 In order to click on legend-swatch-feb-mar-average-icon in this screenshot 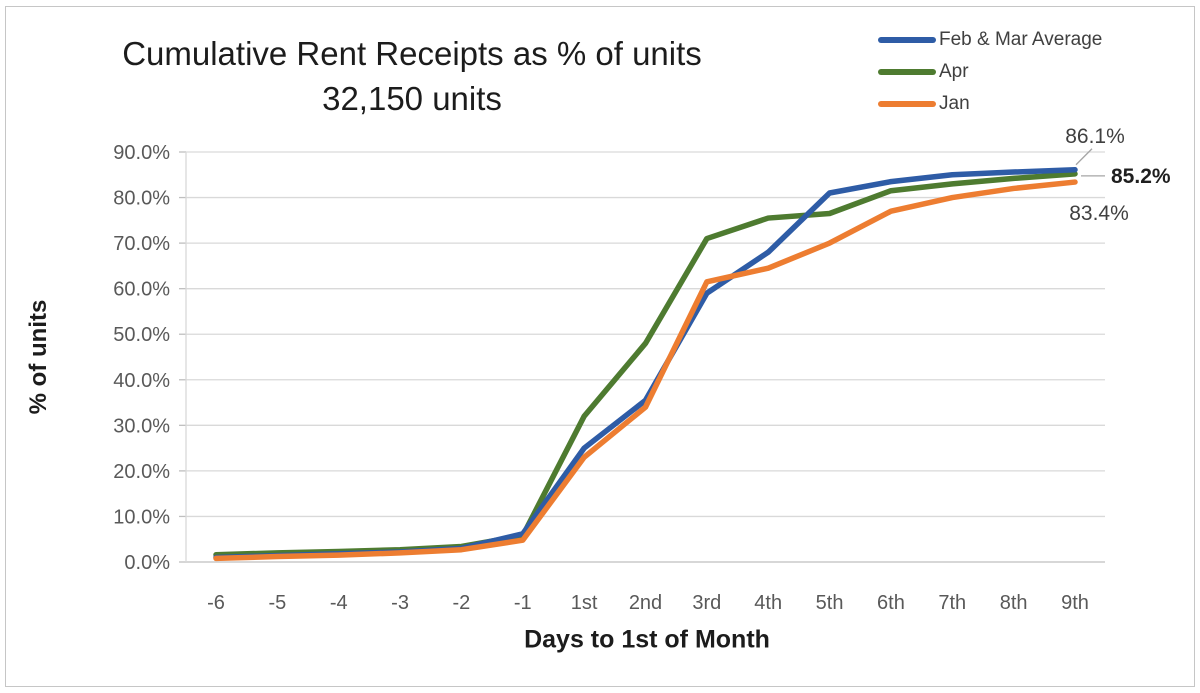, I will do `click(907, 40)`.